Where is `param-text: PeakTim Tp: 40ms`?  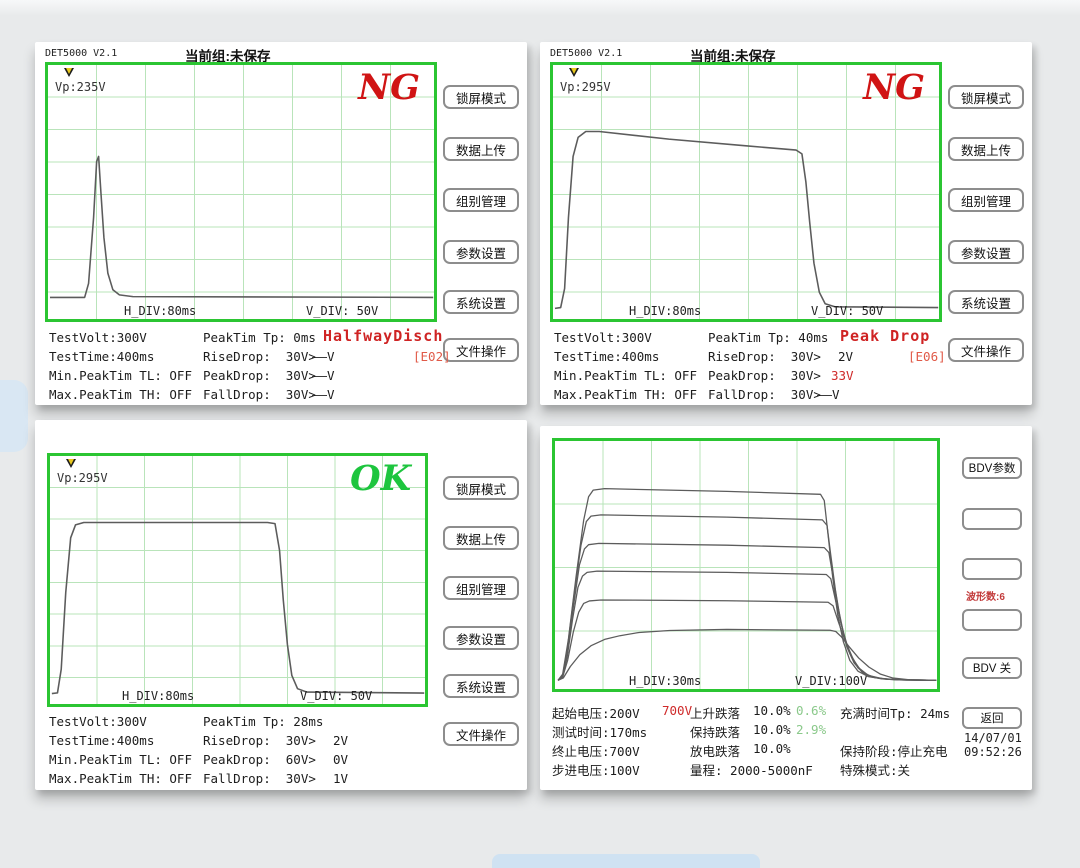
param-text: PeakTim Tp: 40ms is located at coordinates (768, 337).